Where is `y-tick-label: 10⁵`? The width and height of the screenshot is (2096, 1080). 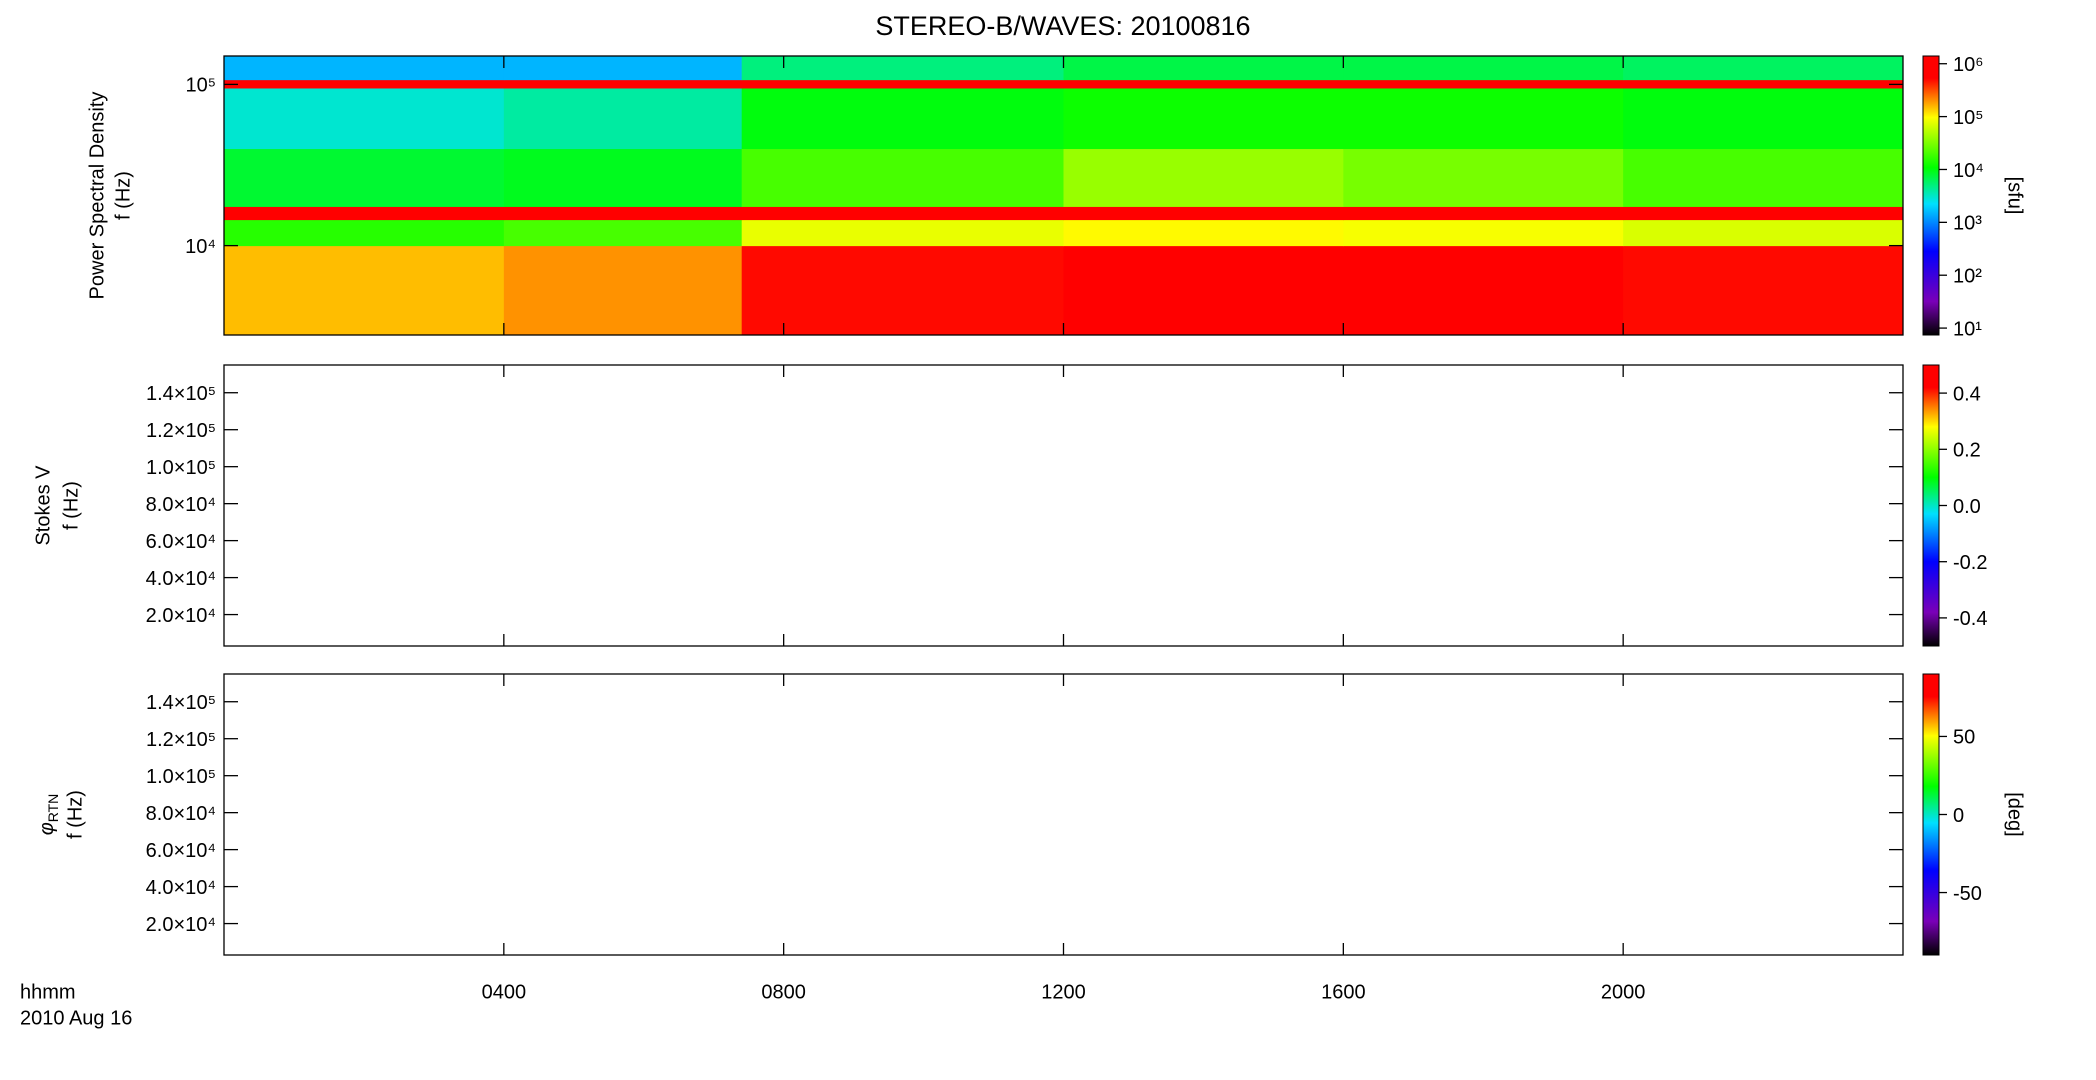 y-tick-label: 10⁵ is located at coordinates (200, 86).